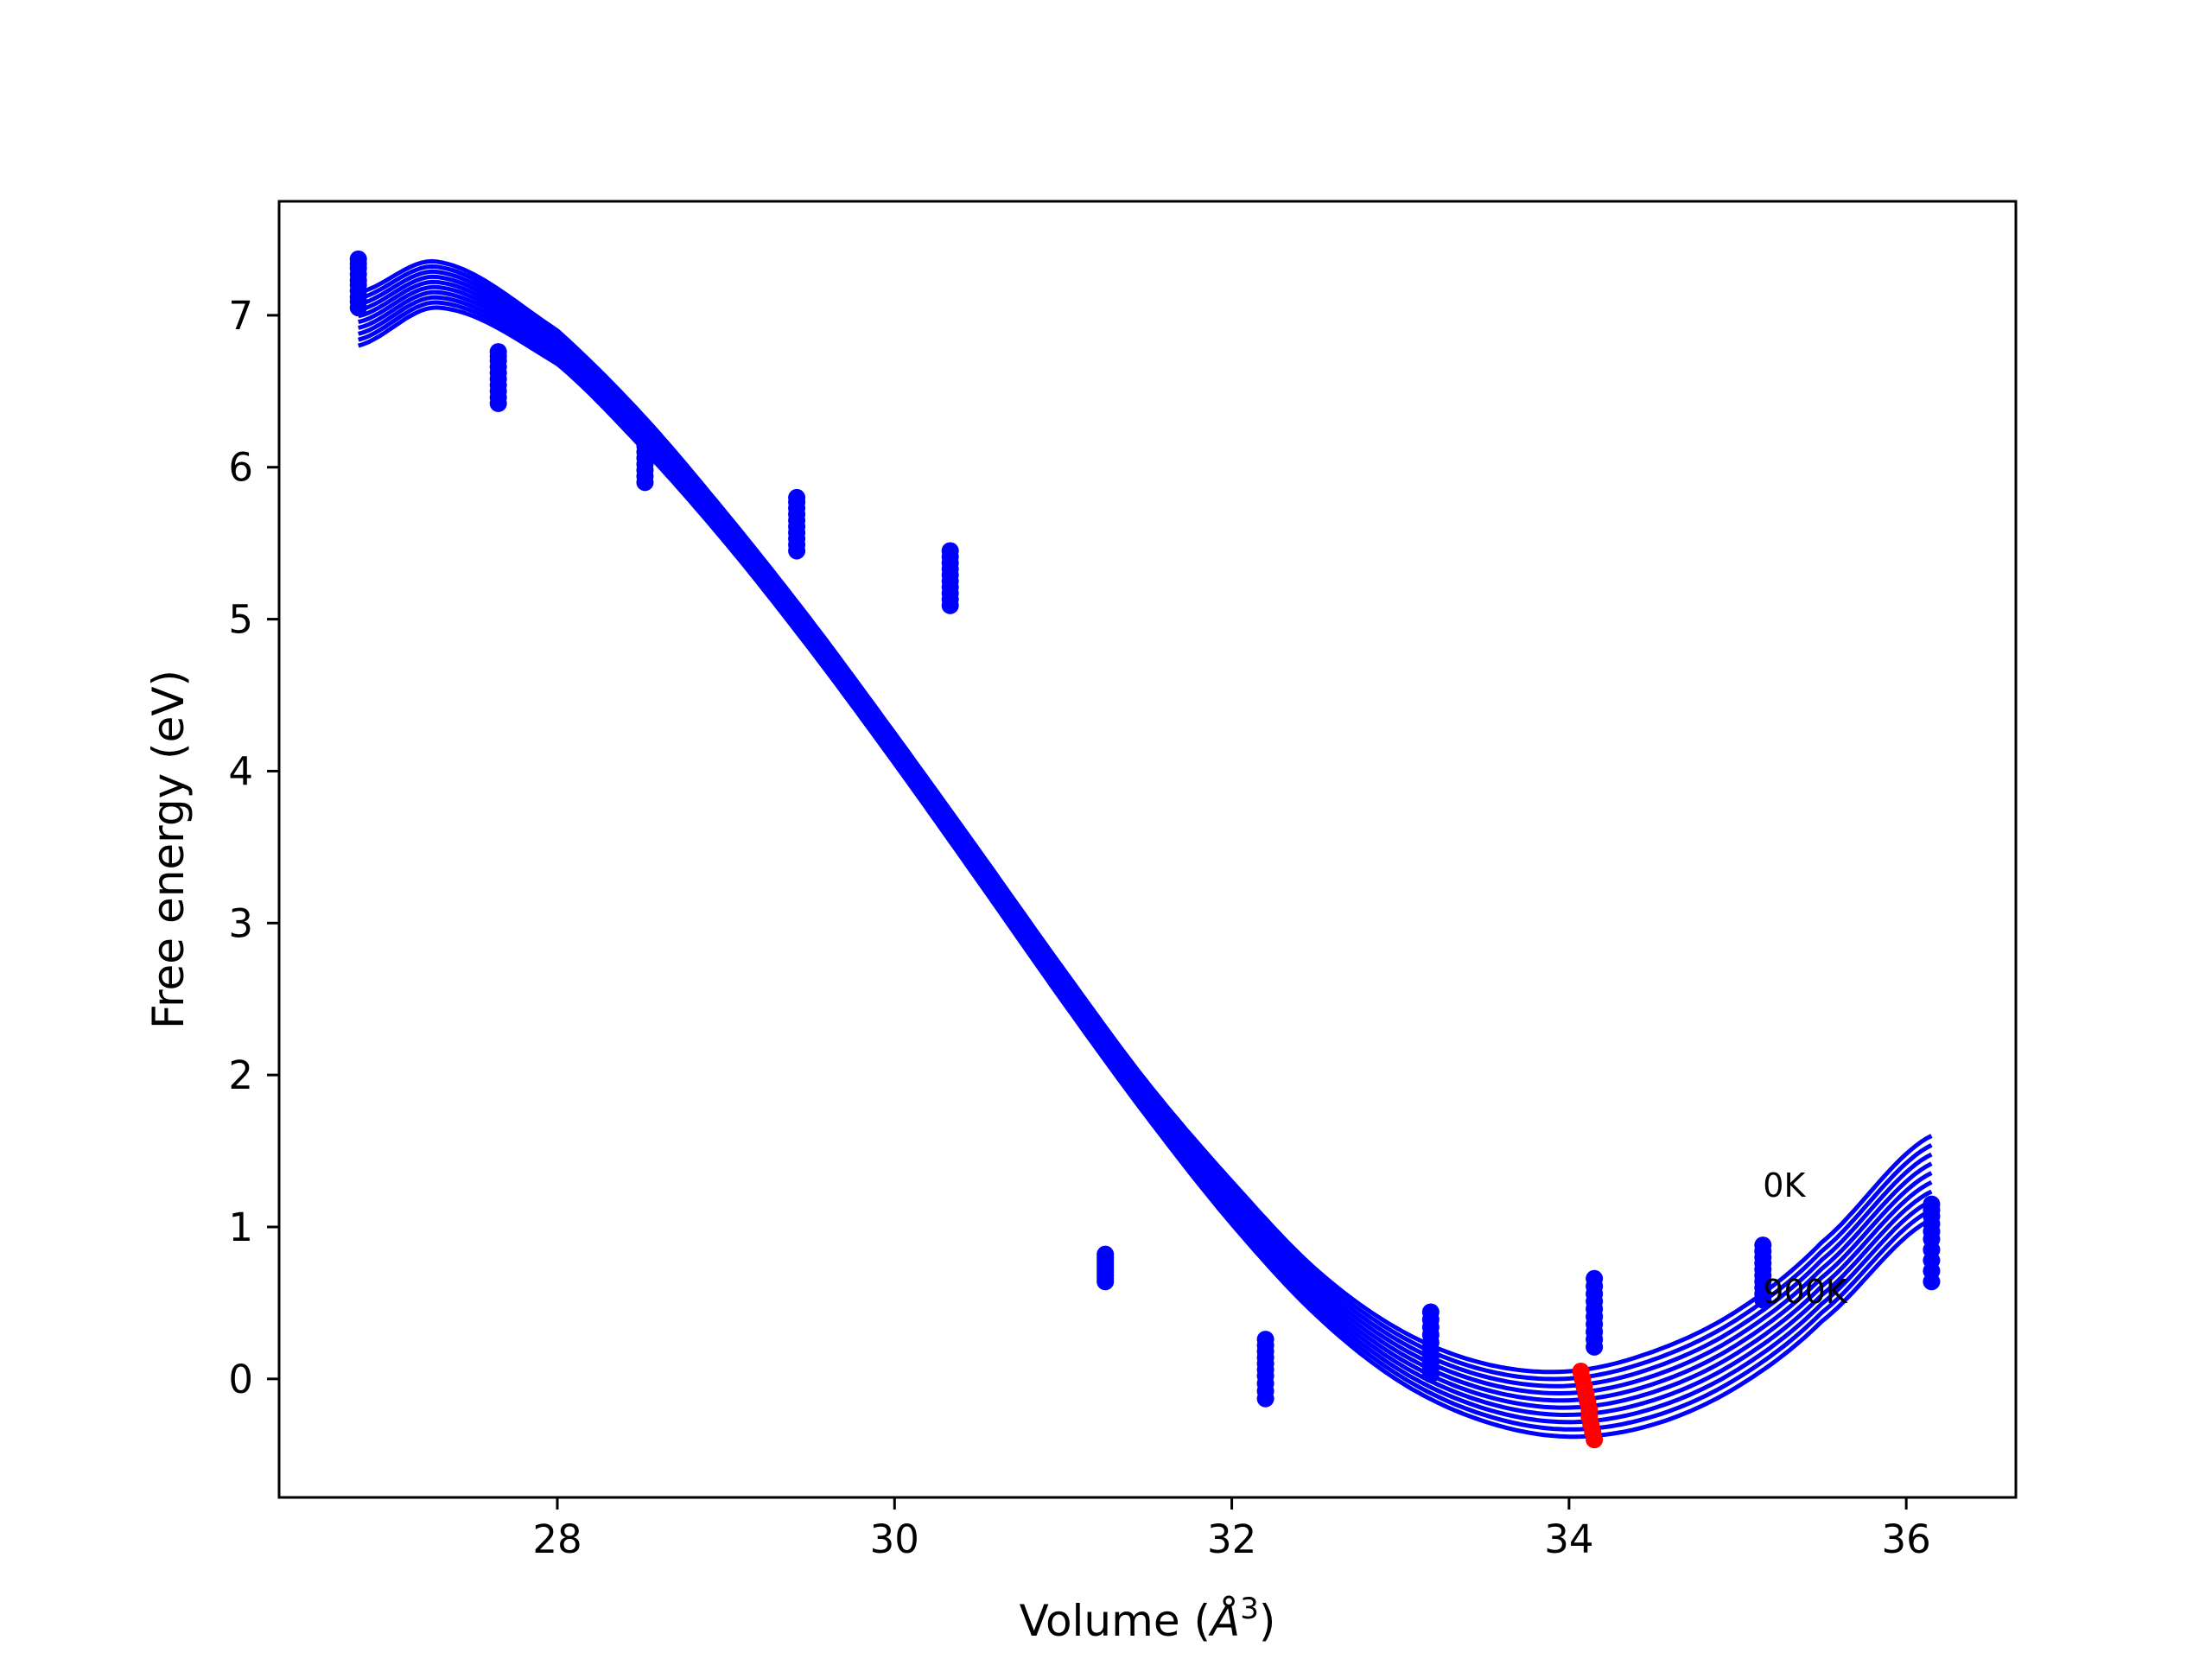 The image size is (2212, 1659). Describe the element at coordinates (240, 771) in the screenshot. I see `y-tick-label: 4` at that location.